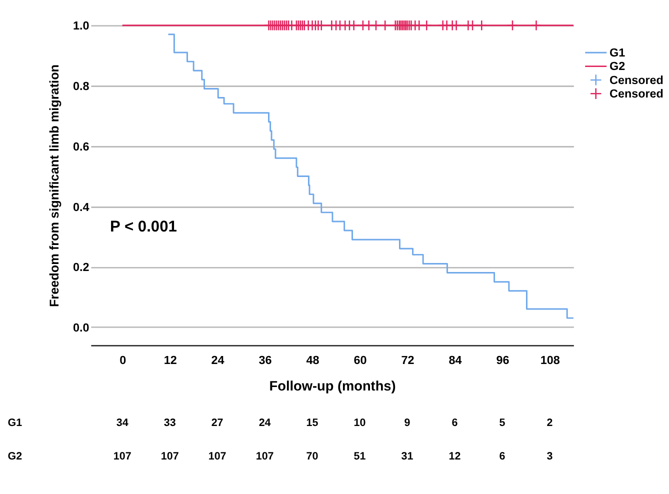 This screenshot has width=669, height=494. What do you see at coordinates (407, 423) in the screenshot?
I see `text: 9` at bounding box center [407, 423].